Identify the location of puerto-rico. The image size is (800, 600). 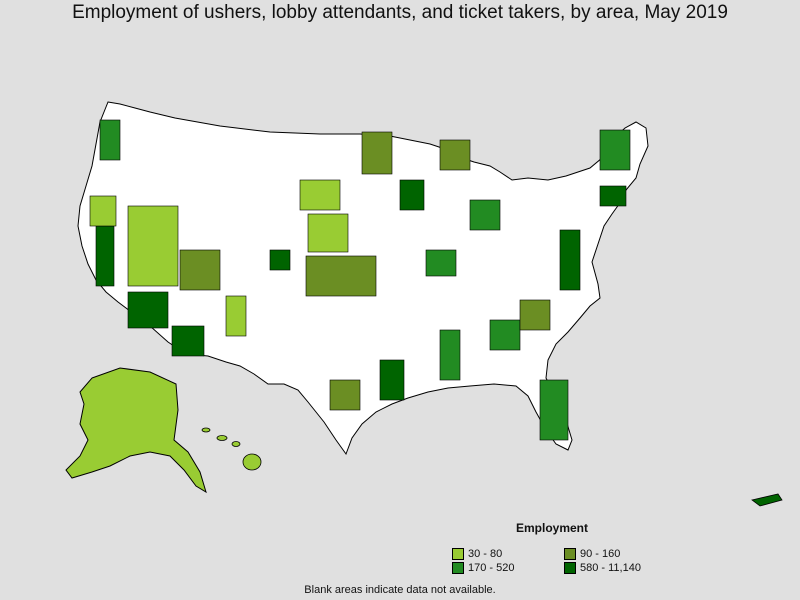
(767, 500).